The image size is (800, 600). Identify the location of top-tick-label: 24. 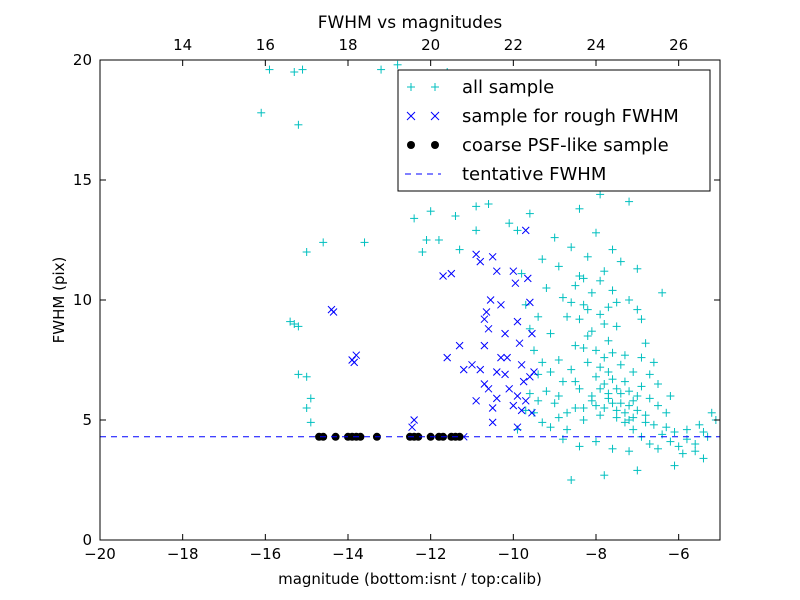
(595, 45).